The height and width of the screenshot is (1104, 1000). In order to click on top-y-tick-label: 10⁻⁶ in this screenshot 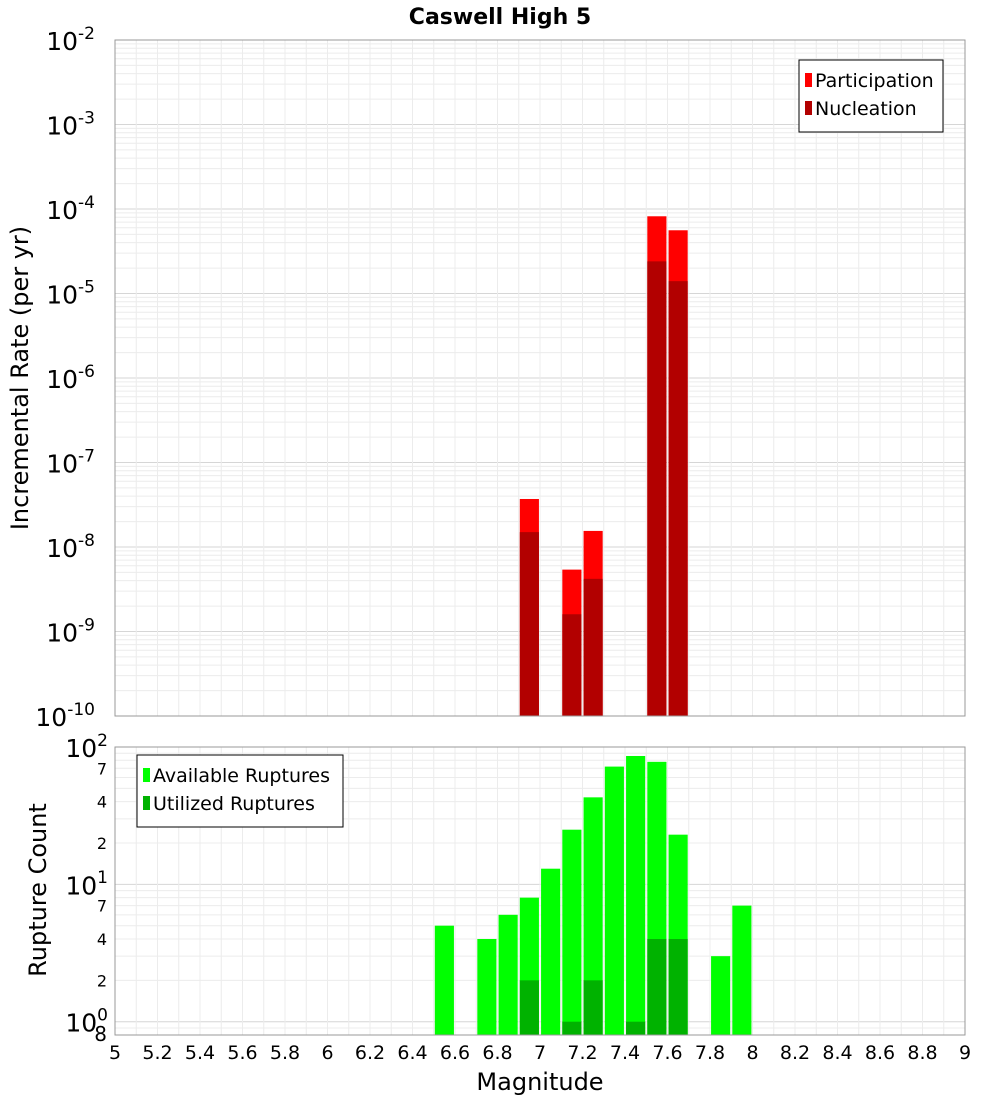, I will do `click(70, 378)`.